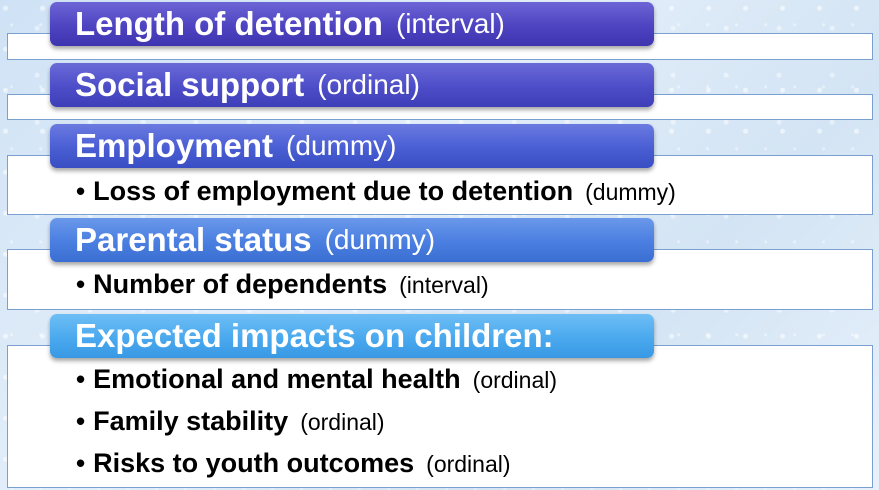 This screenshot has height=490, width=879. I want to click on heading-parental-status: Parental status (dummy), so click(352, 240).